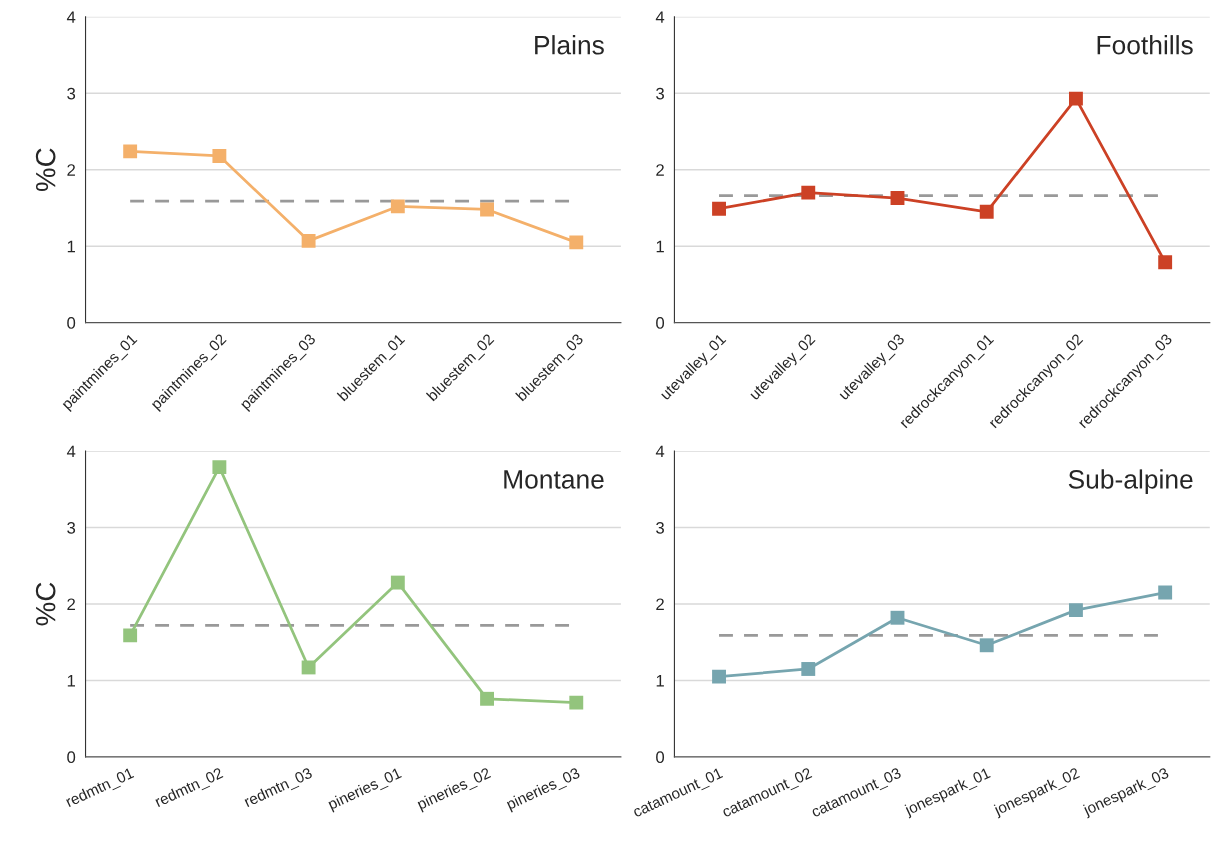 The image size is (1222, 841). What do you see at coordinates (569, 45) in the screenshot?
I see `text: Plains` at bounding box center [569, 45].